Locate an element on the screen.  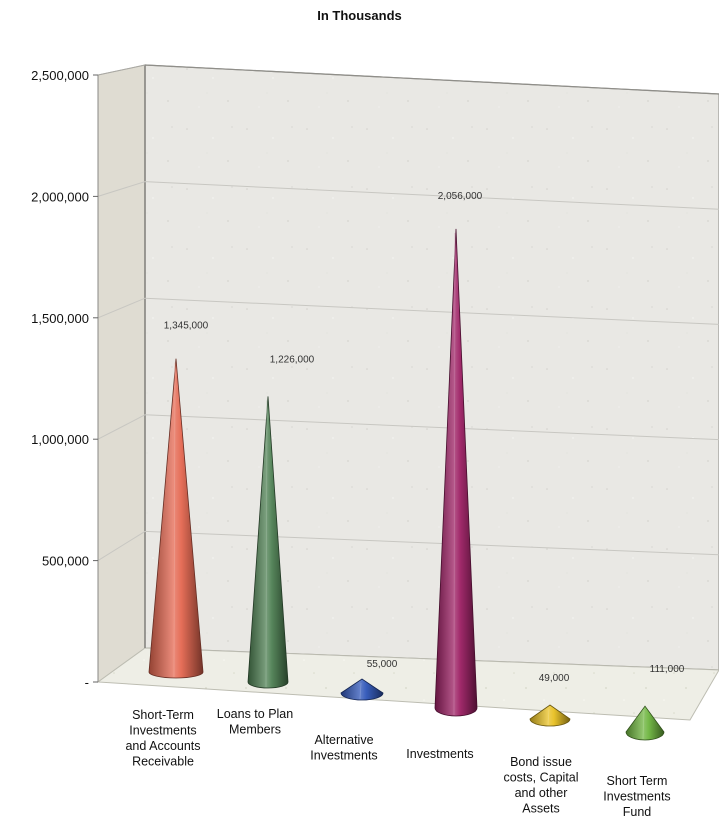
category-label: Bond issue costs, Capital and other Assets is located at coordinates (540, 785).